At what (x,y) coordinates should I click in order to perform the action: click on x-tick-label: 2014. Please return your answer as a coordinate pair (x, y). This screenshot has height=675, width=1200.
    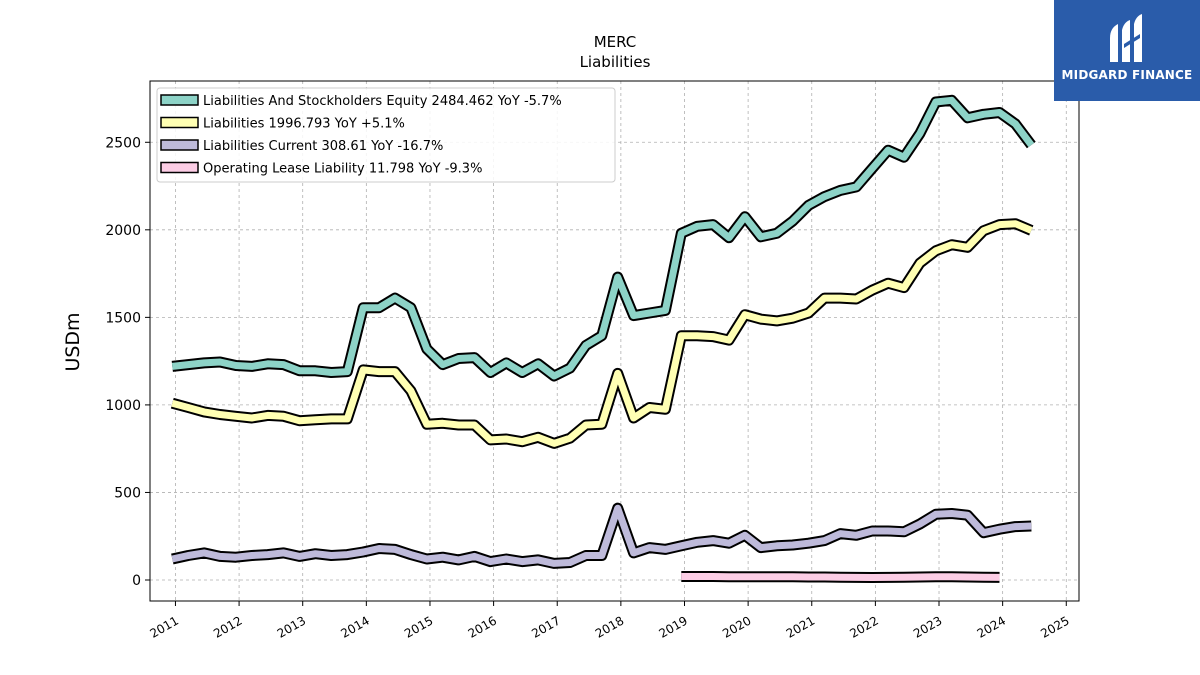
    Looking at the image, I should click on (354, 626).